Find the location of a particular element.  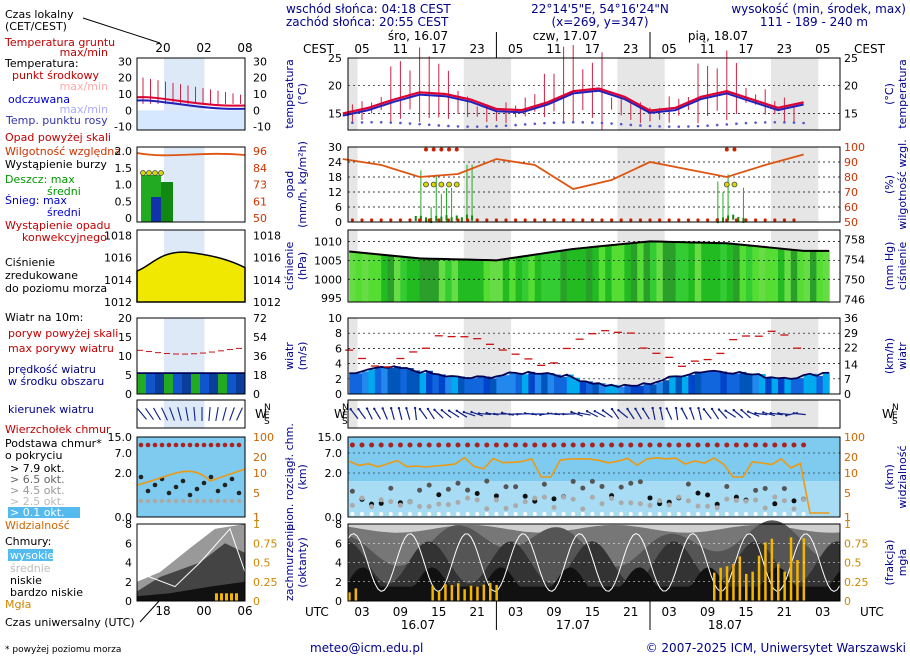

rain-mean-bar is located at coordinates (446, 218).